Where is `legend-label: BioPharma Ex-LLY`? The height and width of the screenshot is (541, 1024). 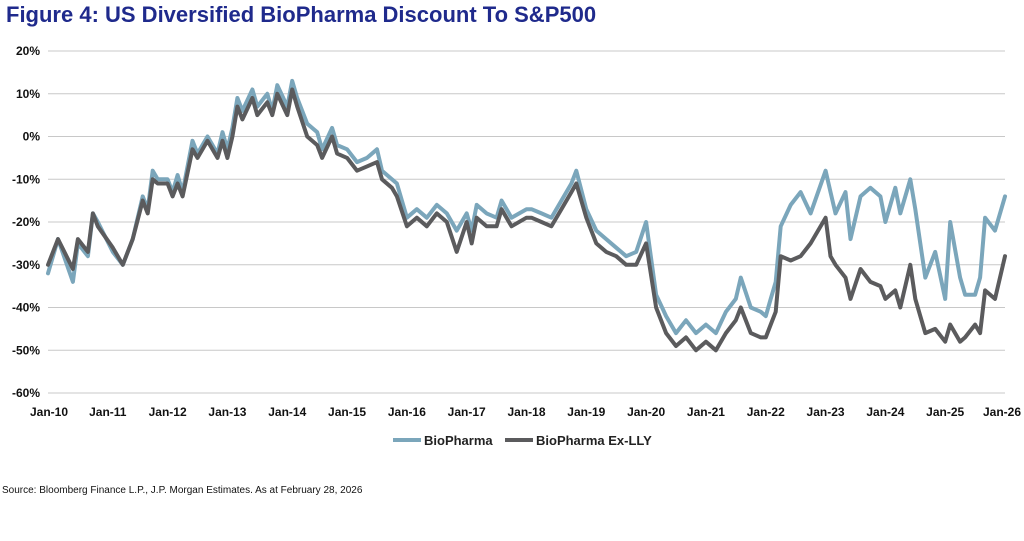 legend-label: BioPharma Ex-LLY is located at coordinates (594, 440).